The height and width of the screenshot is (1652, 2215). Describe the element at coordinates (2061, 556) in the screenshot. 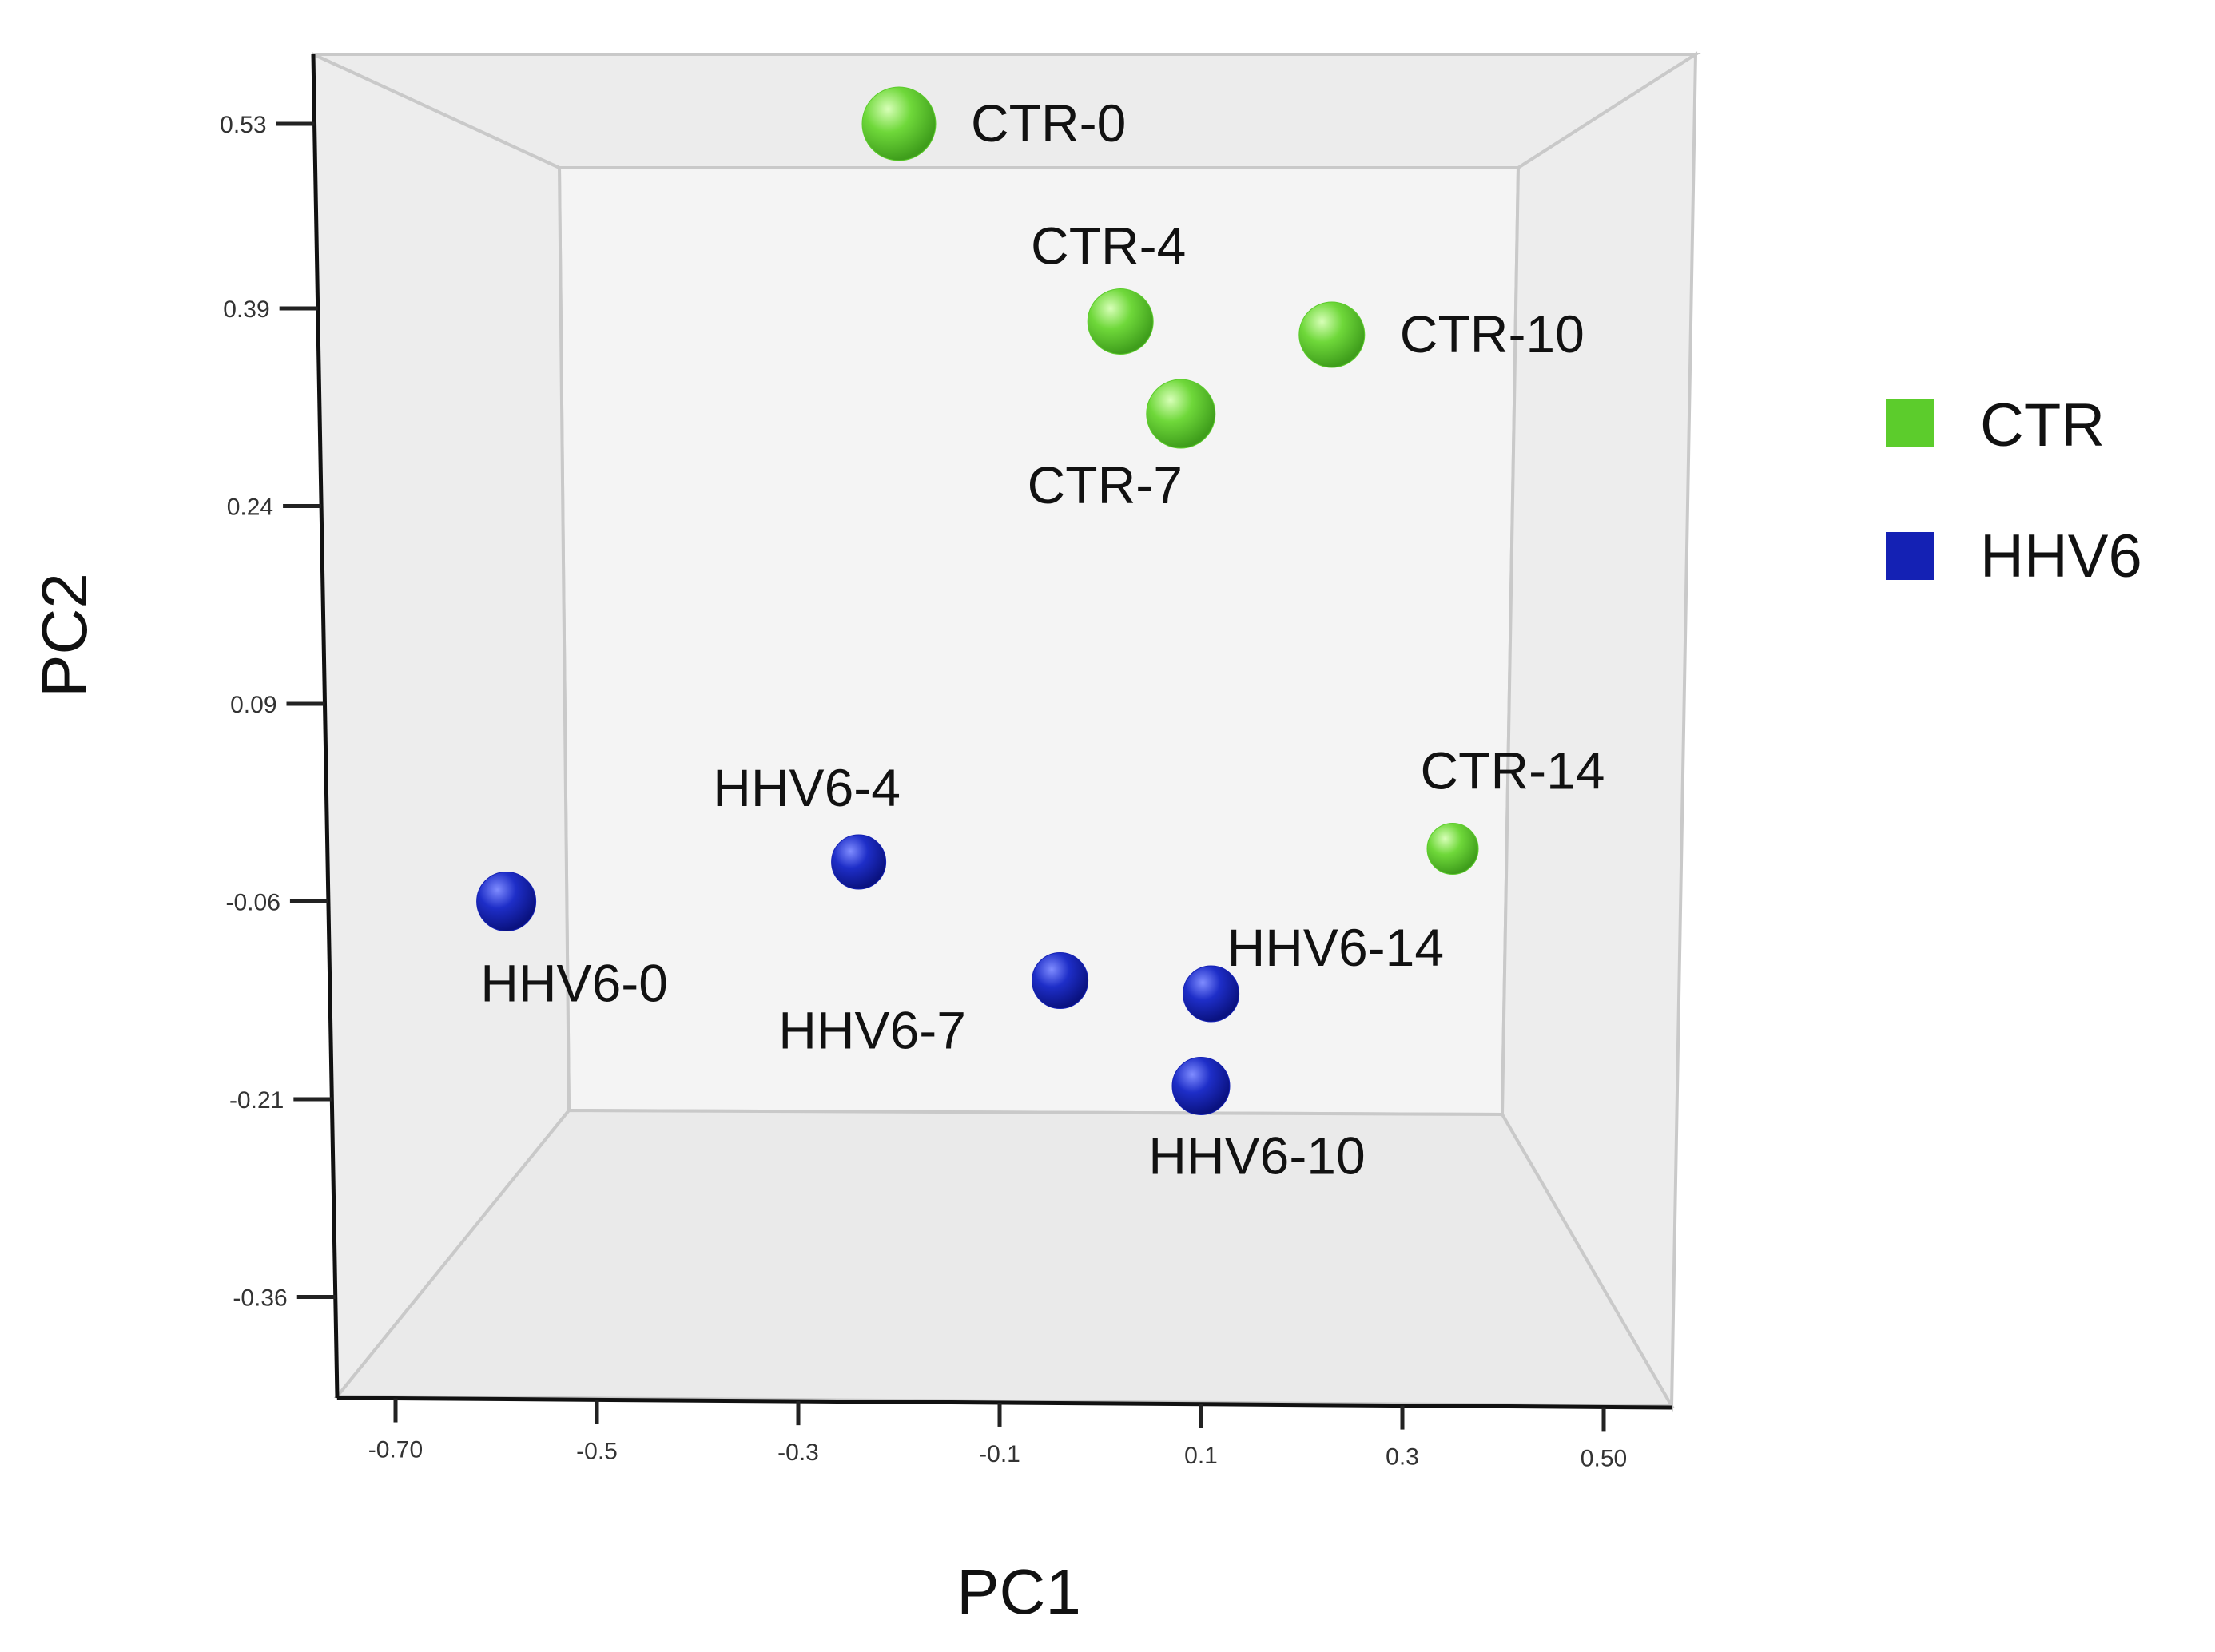

I see `legend-label-hhv6: HHV6` at that location.